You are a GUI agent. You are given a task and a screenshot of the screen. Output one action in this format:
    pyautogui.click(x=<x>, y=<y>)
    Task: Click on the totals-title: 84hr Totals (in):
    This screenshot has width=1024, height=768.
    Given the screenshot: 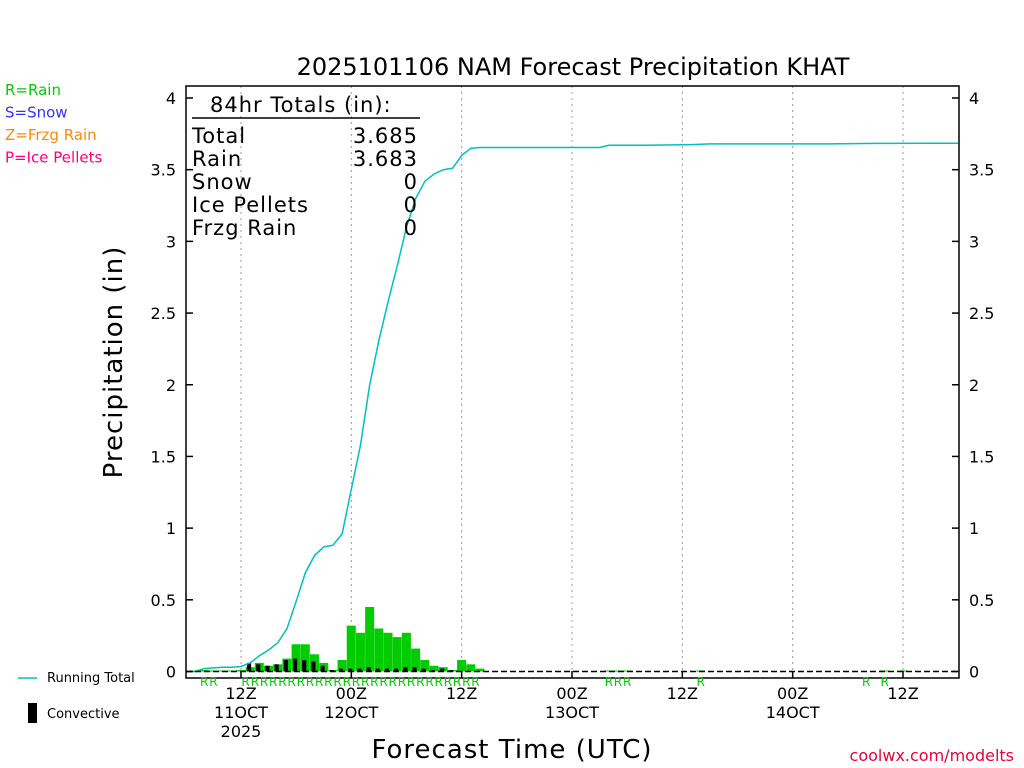 What is the action you would take?
    pyautogui.click(x=301, y=105)
    